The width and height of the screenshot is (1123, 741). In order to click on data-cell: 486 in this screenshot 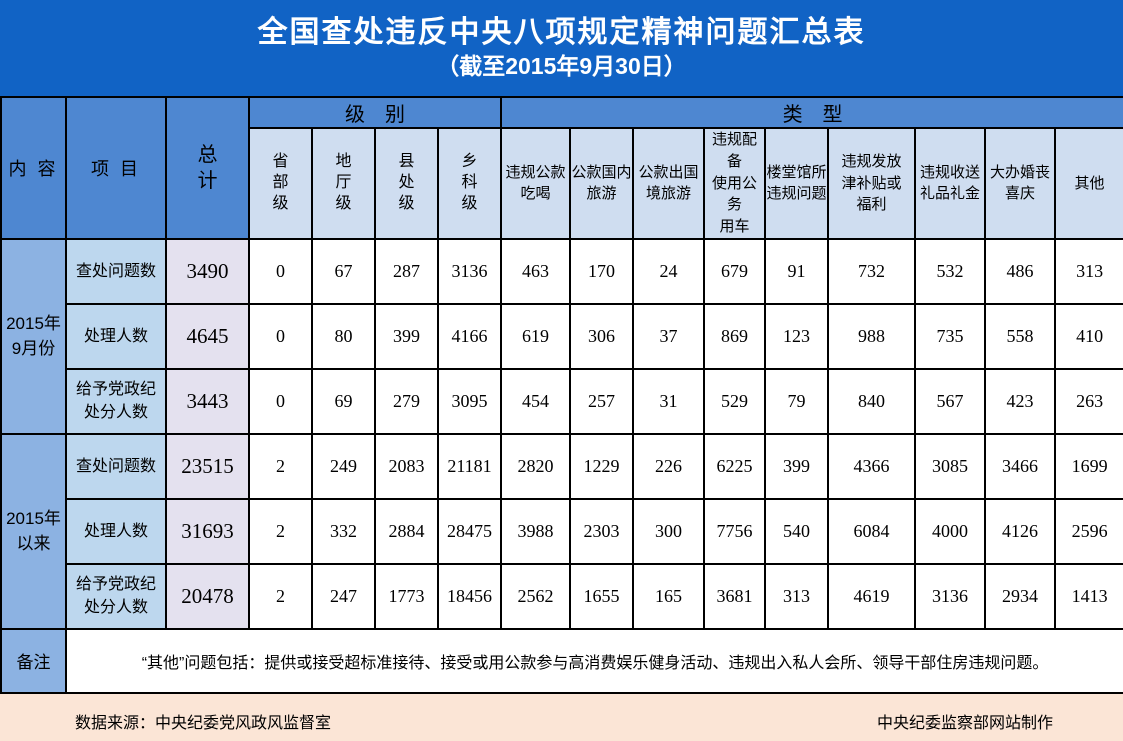, I will do `click(1020, 271)`.